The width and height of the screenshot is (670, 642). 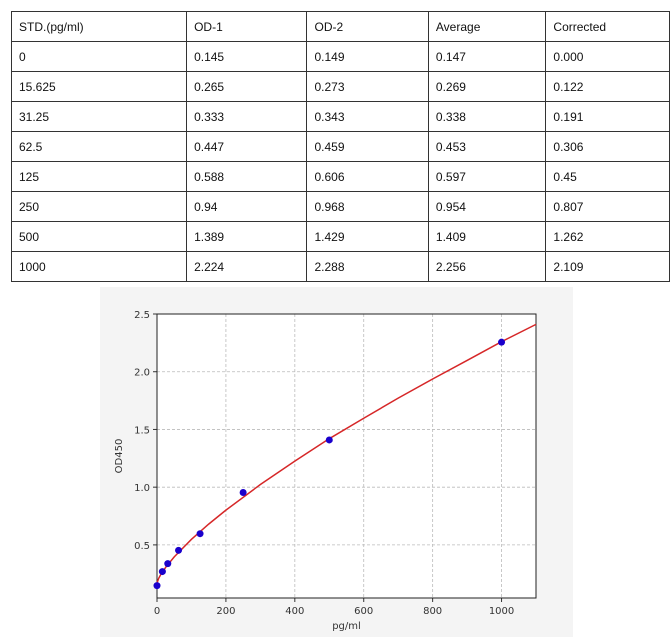 I want to click on table-cell: 125, so click(x=99, y=176).